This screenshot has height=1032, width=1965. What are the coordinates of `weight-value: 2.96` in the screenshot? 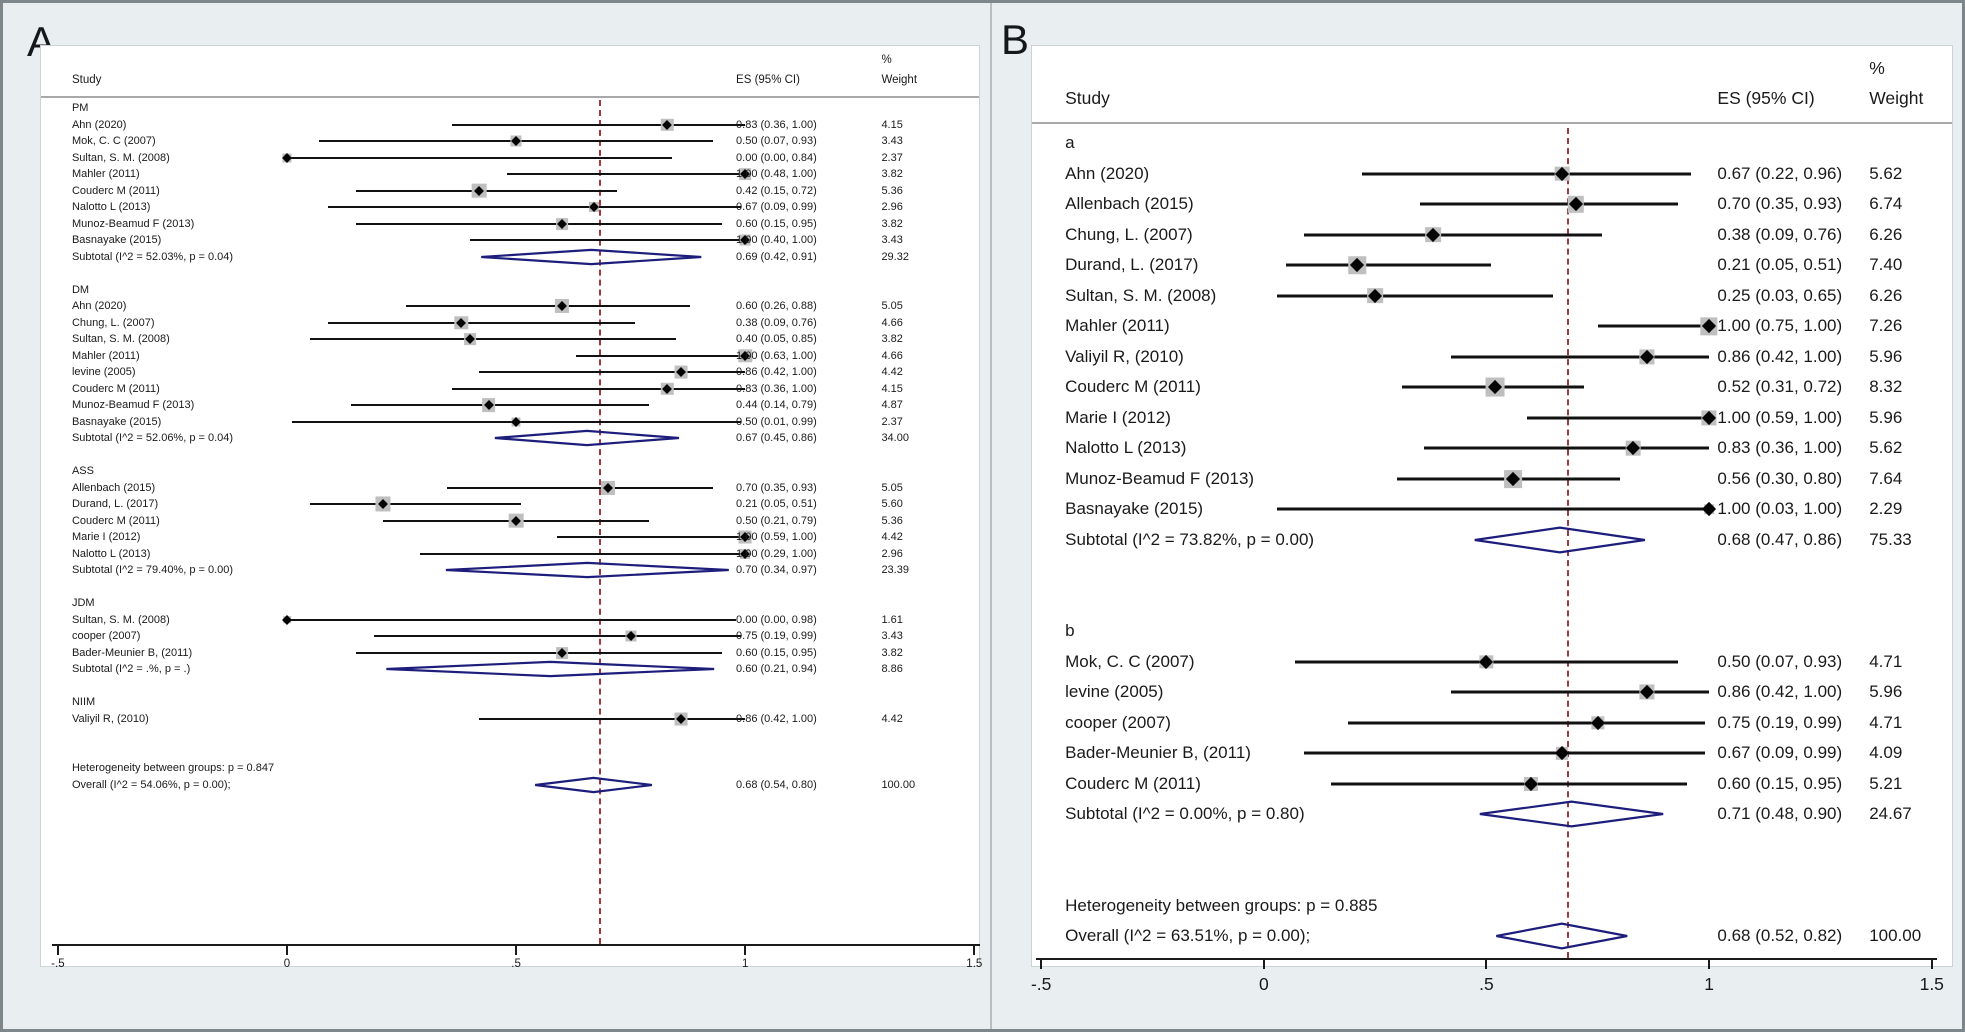 It's located at (892, 553).